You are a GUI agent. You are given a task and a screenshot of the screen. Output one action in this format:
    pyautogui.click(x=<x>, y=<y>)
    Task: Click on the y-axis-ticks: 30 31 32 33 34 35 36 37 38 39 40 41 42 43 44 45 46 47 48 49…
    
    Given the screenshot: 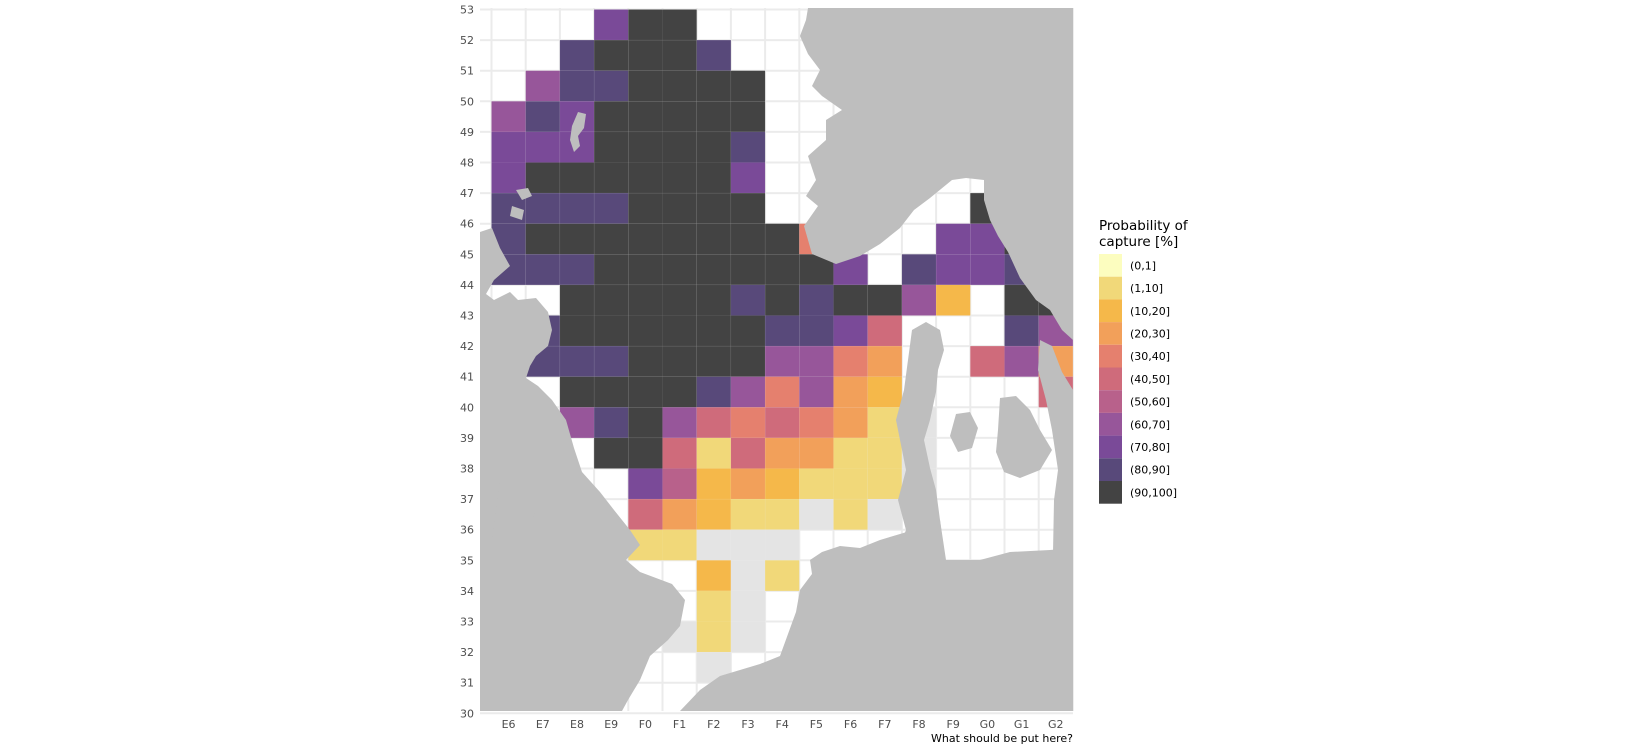 What is the action you would take?
    pyautogui.click(x=467, y=362)
    